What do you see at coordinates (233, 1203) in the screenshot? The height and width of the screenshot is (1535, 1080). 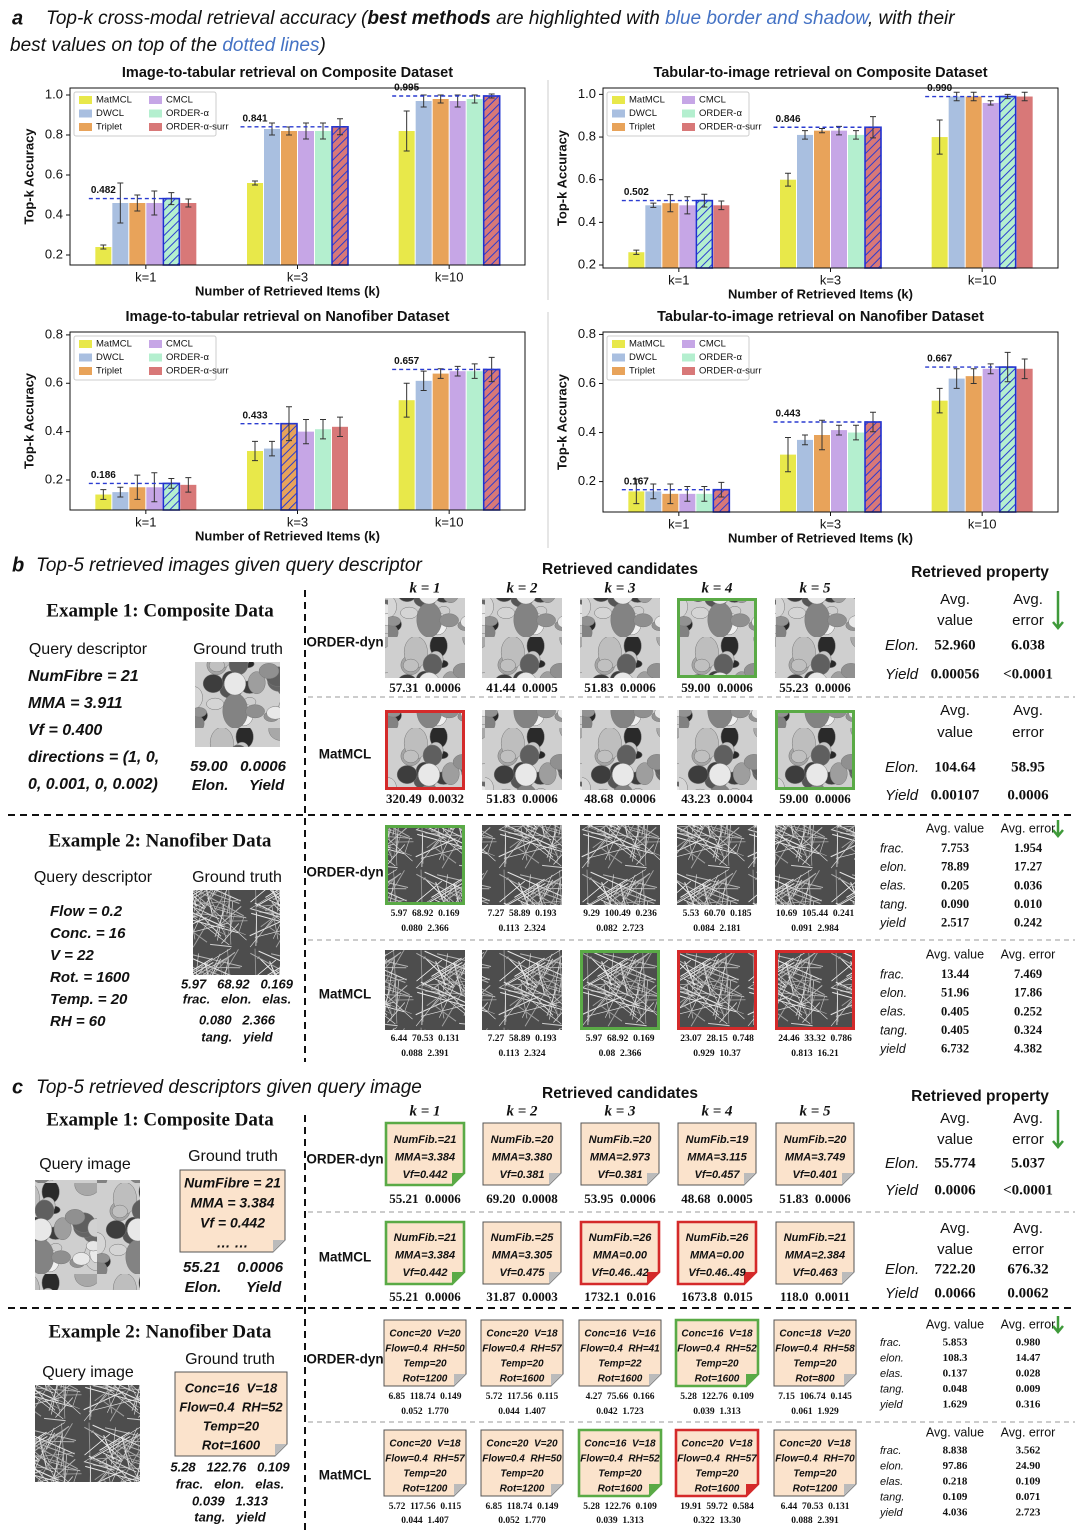 I see `card-line: MMA = 3.384` at bounding box center [233, 1203].